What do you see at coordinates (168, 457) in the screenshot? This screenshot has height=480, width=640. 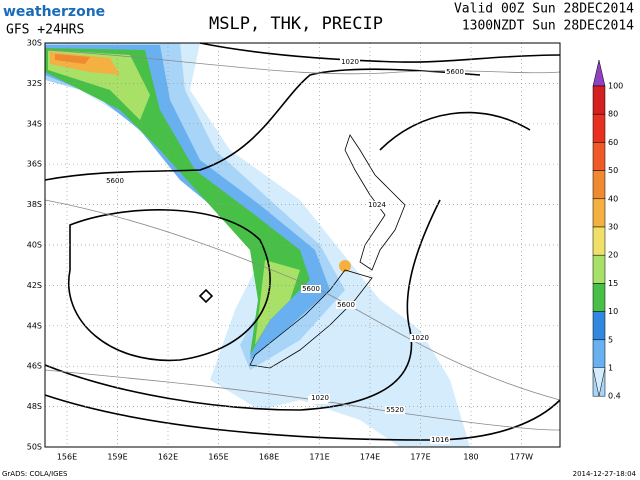 I see `lon-label: 162E` at bounding box center [168, 457].